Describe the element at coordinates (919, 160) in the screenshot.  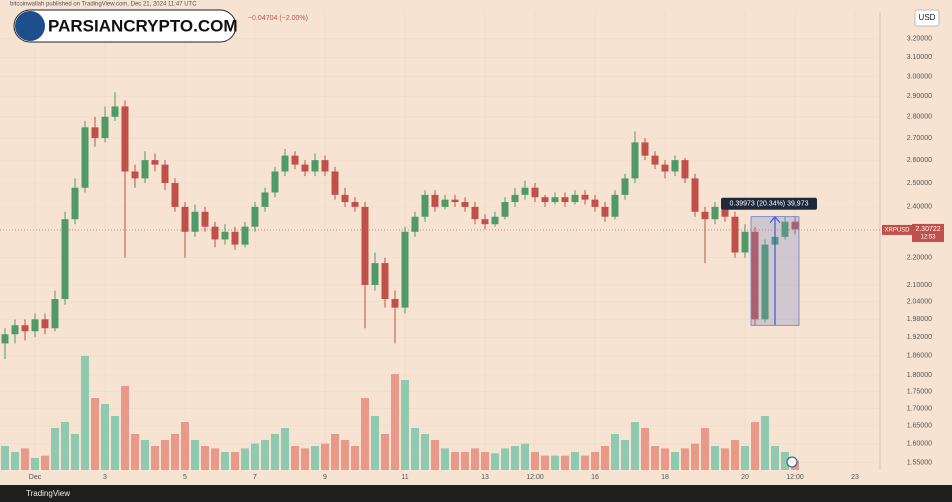
I see `y-tick-label: 2.60000` at that location.